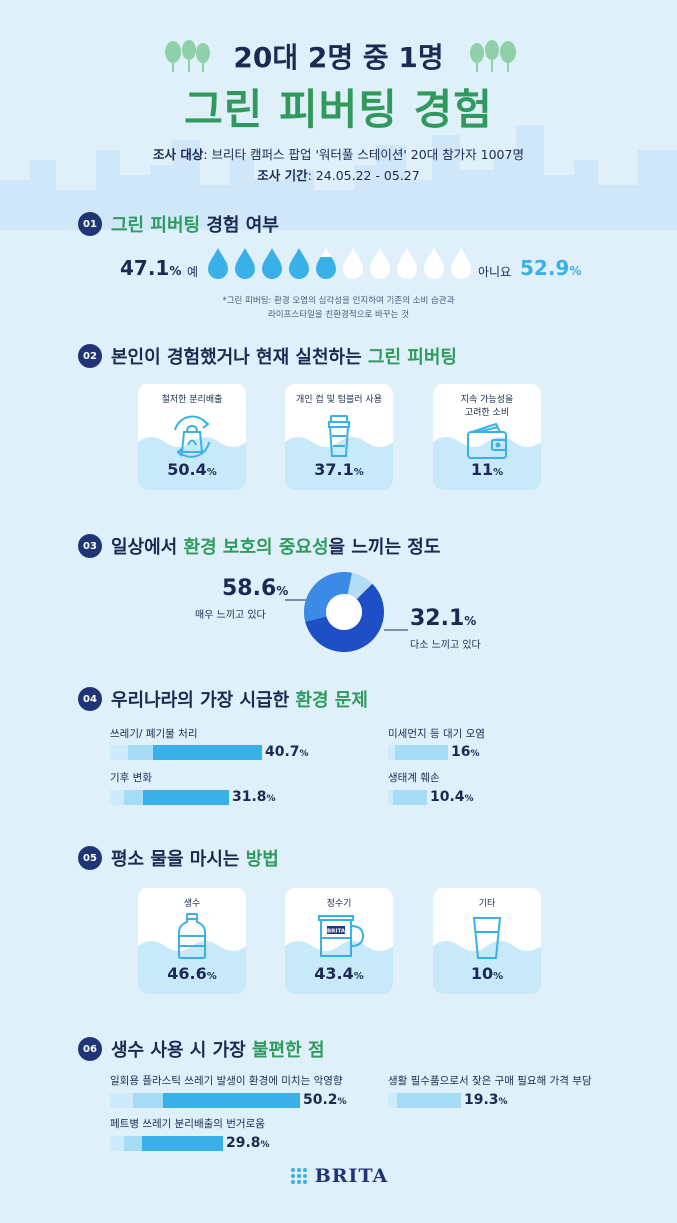  What do you see at coordinates (284, 357) in the screenshot?
I see `section-title: 본인이 경험했거나 현재 실천하는 그린 피버팅` at bounding box center [284, 357].